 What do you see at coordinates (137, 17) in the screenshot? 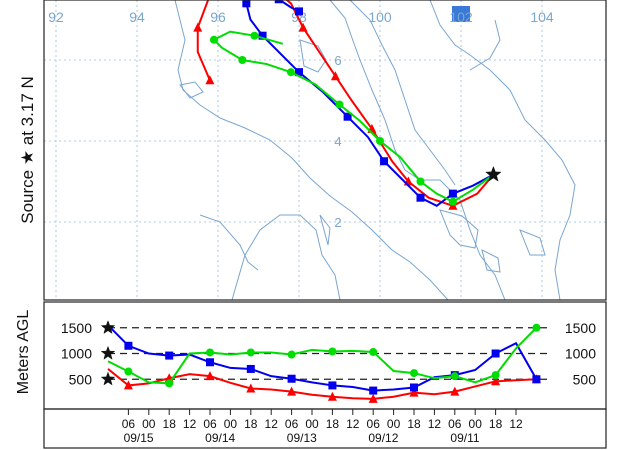
I see `lon-tick-label: 94` at bounding box center [137, 17].